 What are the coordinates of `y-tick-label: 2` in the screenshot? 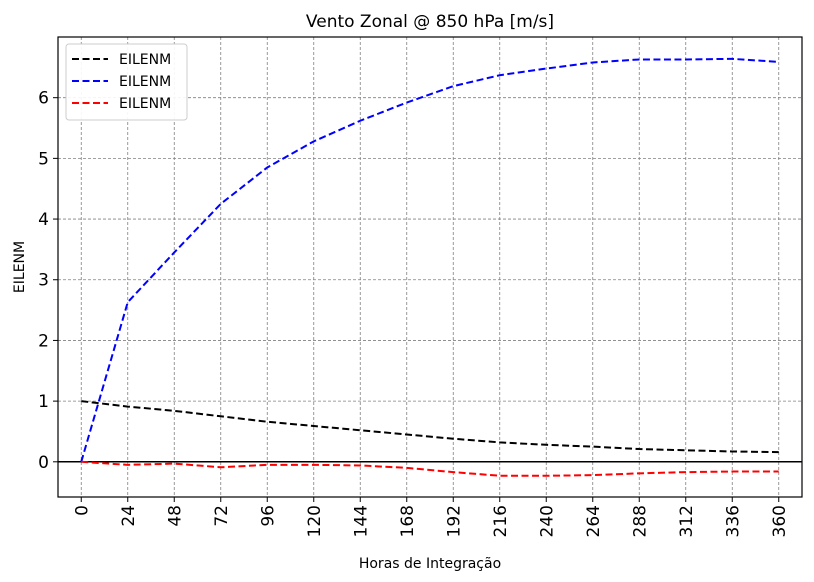 It's located at (43, 341).